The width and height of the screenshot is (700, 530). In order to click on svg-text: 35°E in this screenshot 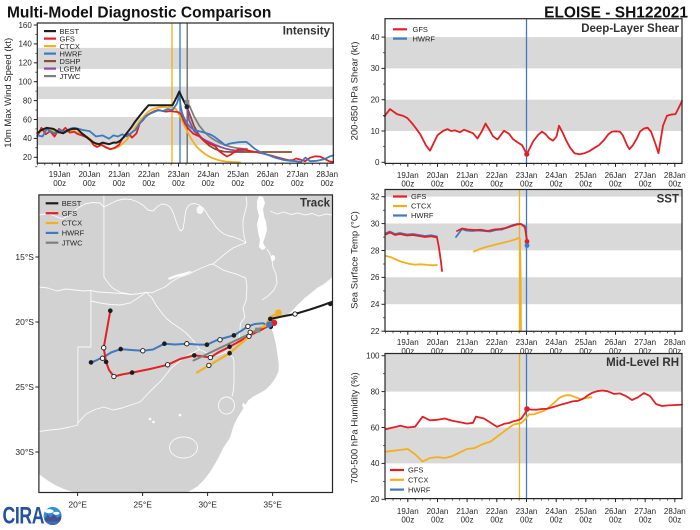, I will do `click(272, 505)`.